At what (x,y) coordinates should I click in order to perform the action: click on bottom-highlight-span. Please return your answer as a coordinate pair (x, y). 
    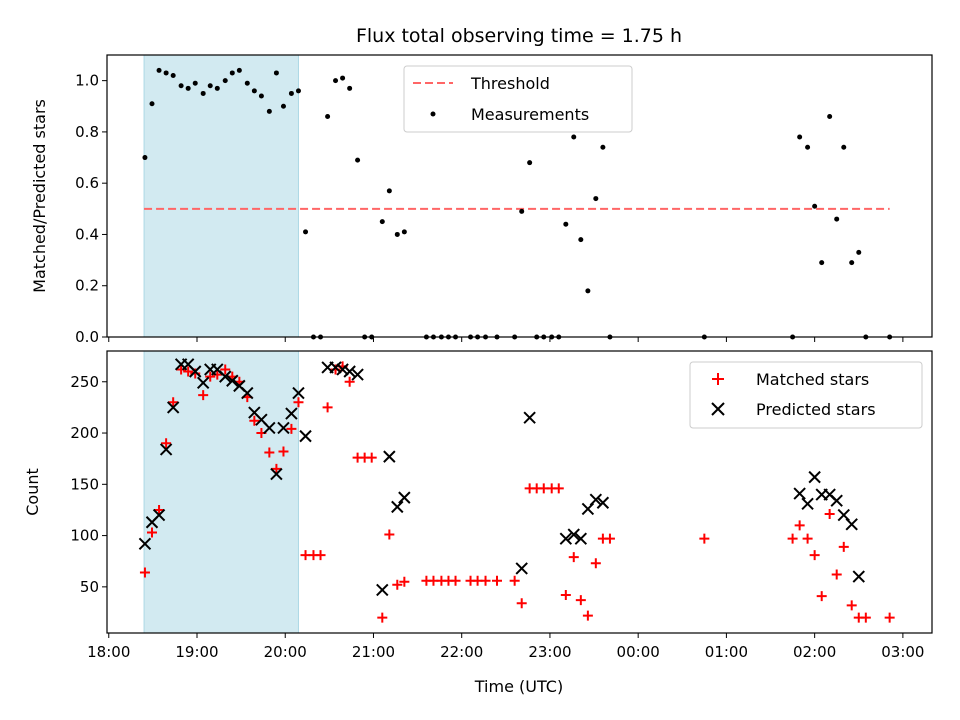
    Looking at the image, I should click on (221, 492).